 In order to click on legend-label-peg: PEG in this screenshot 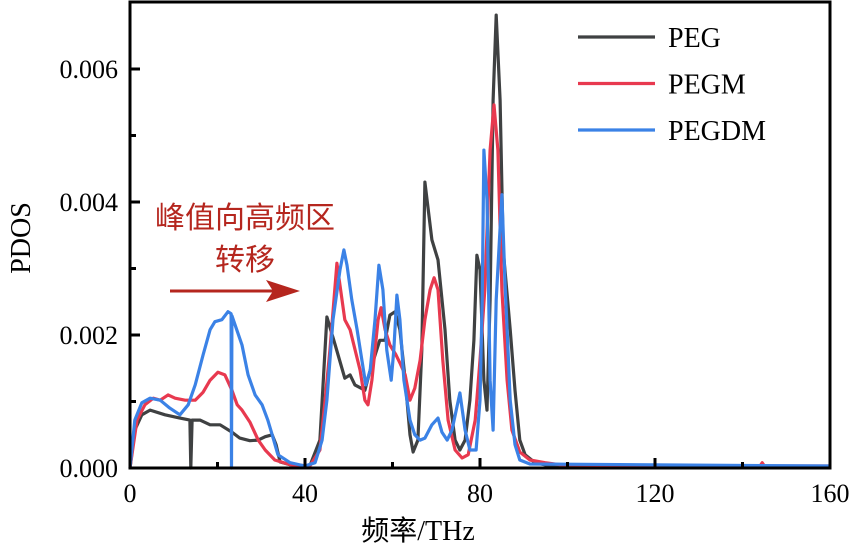, I will do `click(694, 38)`.